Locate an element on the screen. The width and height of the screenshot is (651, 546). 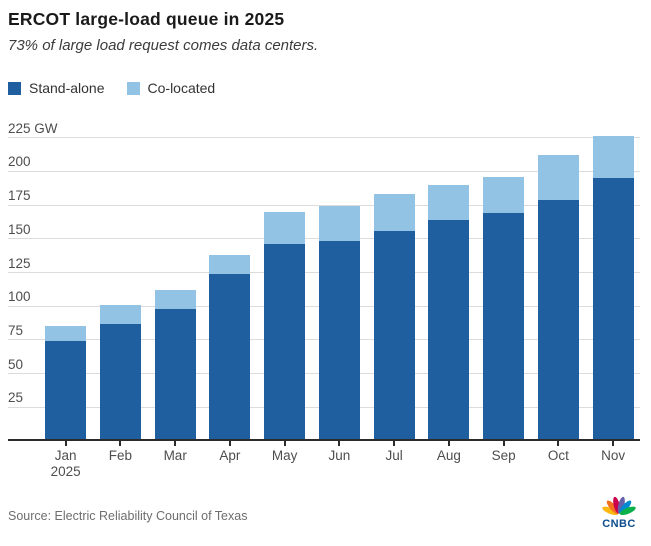
bar-segment-co-located-jun is located at coordinates (339, 224).